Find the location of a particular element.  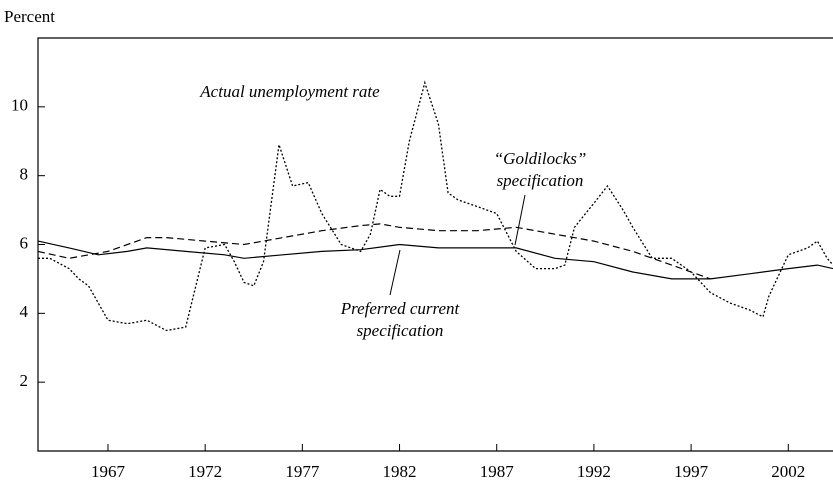

x-tick-label: 1977 is located at coordinates (302, 471).